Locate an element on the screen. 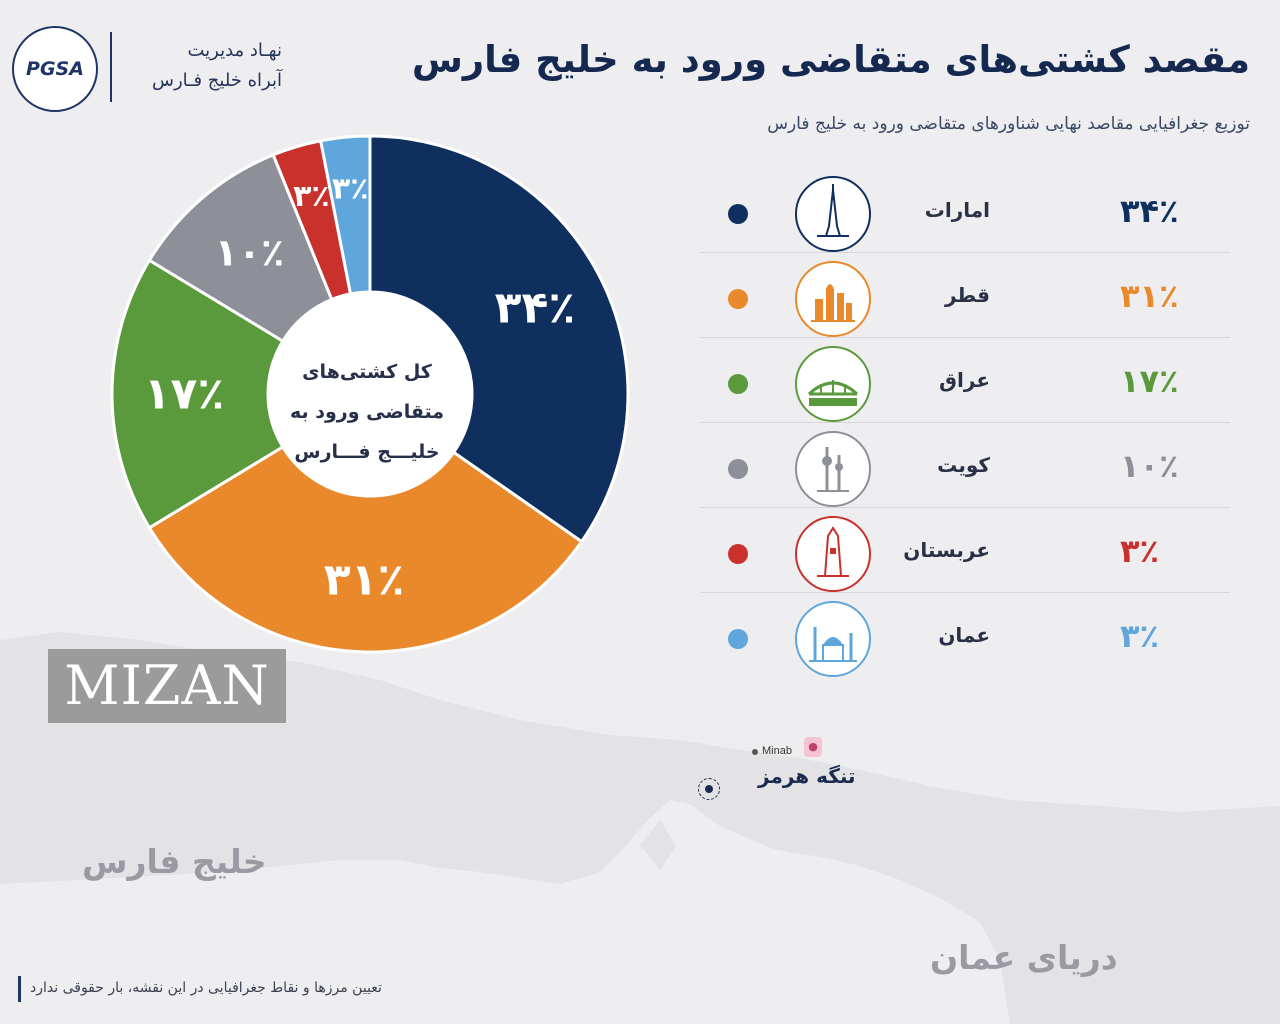  pgsa-logo: PGSA is located at coordinates (55, 69).